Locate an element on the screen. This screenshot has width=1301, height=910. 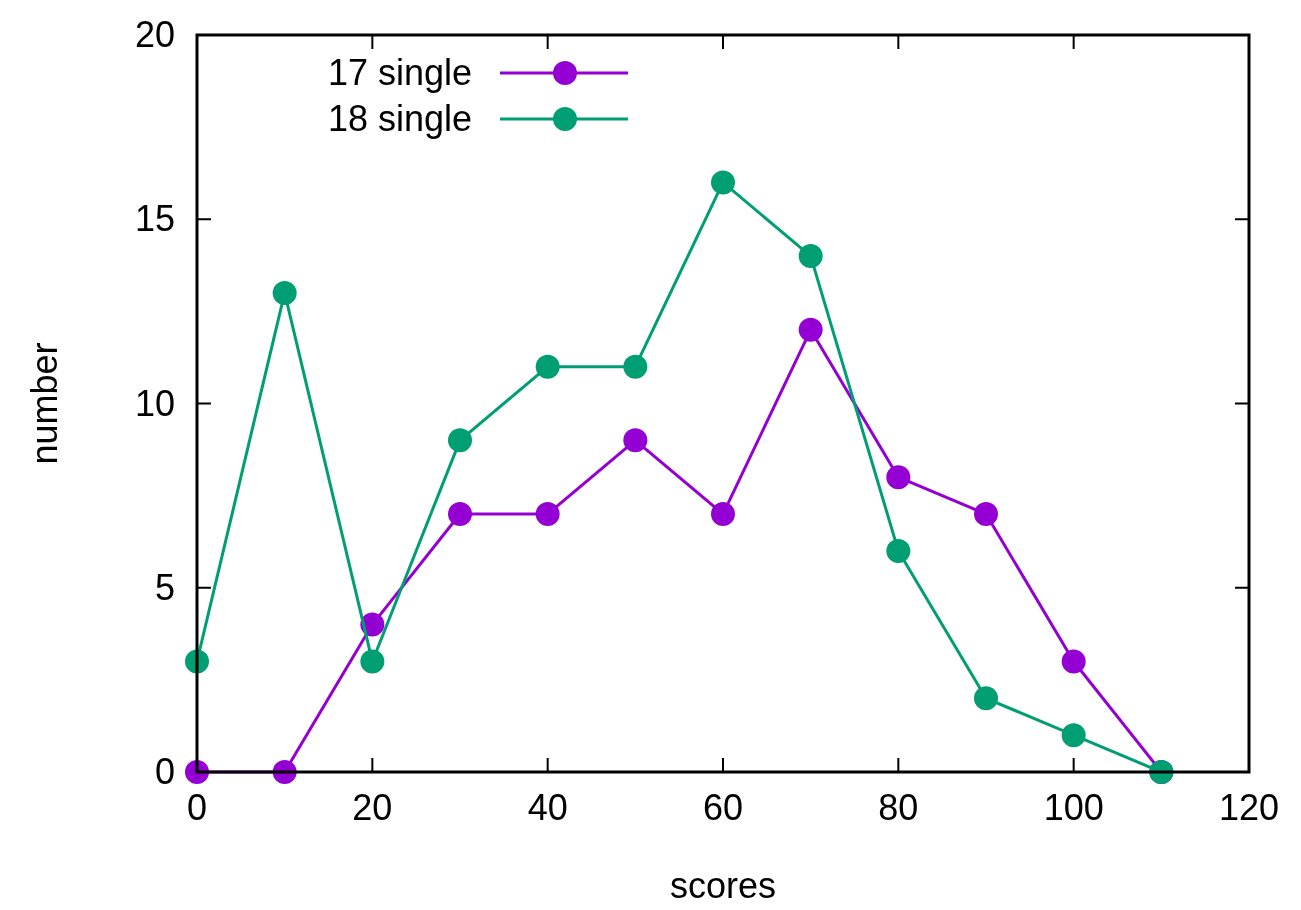
y-axis-title: number is located at coordinates (44, 403).